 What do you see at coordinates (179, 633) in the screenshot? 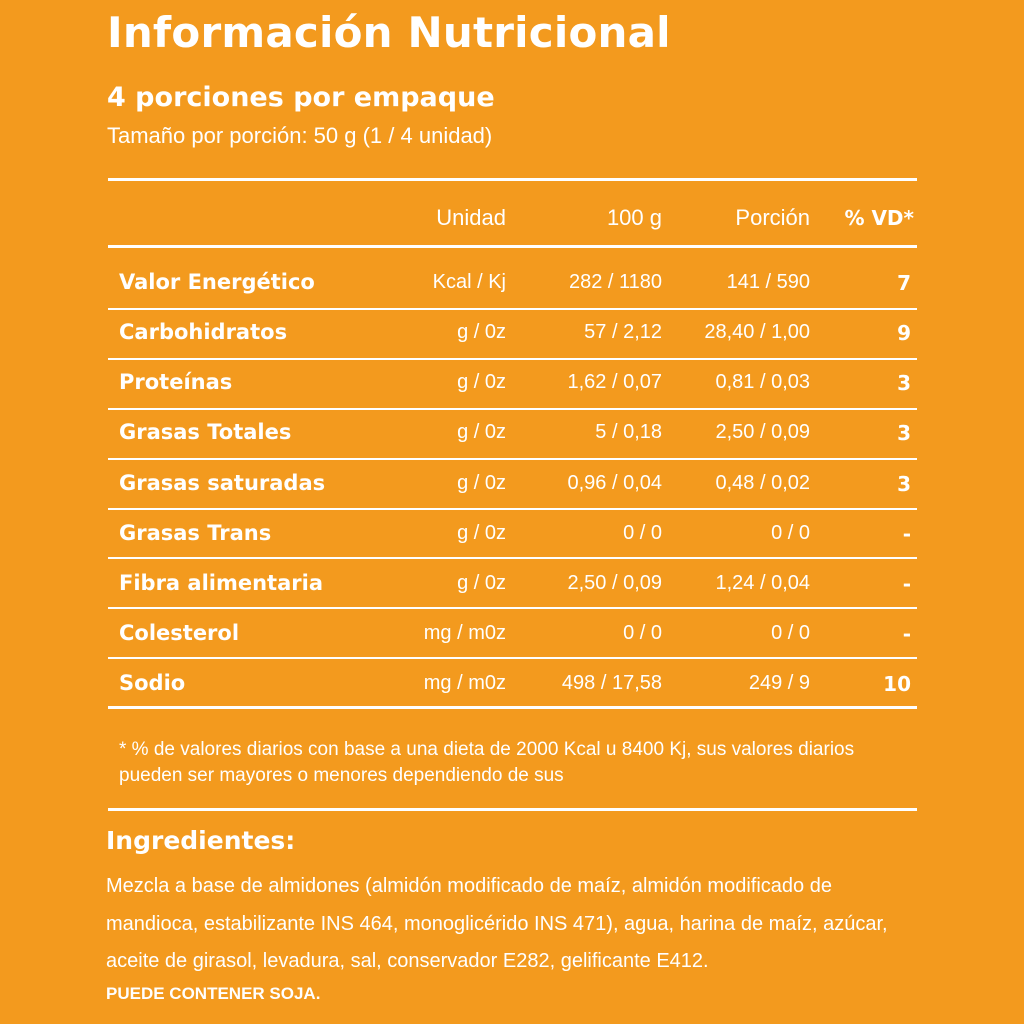
I see `nutrient-name: Colesterol` at bounding box center [179, 633].